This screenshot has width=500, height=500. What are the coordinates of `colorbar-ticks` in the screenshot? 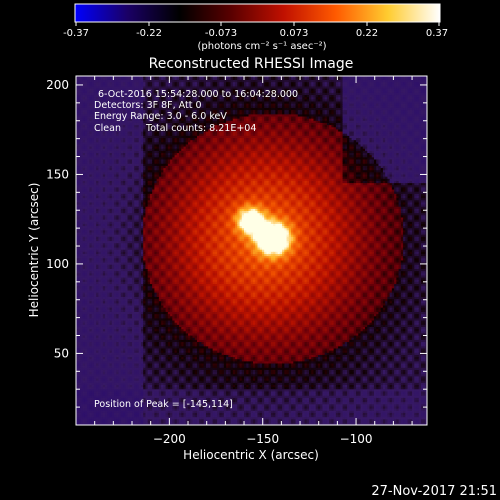 It's located at (257, 24).